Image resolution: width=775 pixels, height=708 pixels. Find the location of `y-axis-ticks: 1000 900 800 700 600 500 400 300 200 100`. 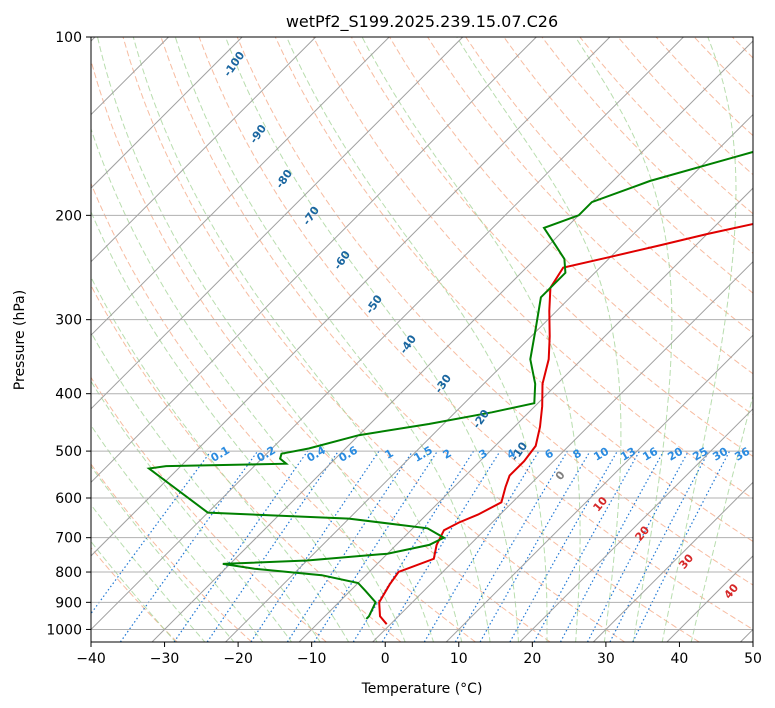

y-axis-ticks: 1000 900 800 700 600 500 400 300 200 100 is located at coordinates (68, 334).